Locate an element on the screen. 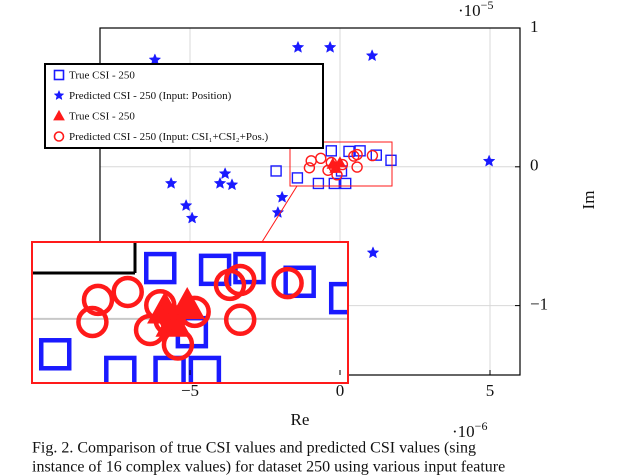 The height and width of the screenshot is (475, 640). x-axis-label: Re is located at coordinates (300, 419).